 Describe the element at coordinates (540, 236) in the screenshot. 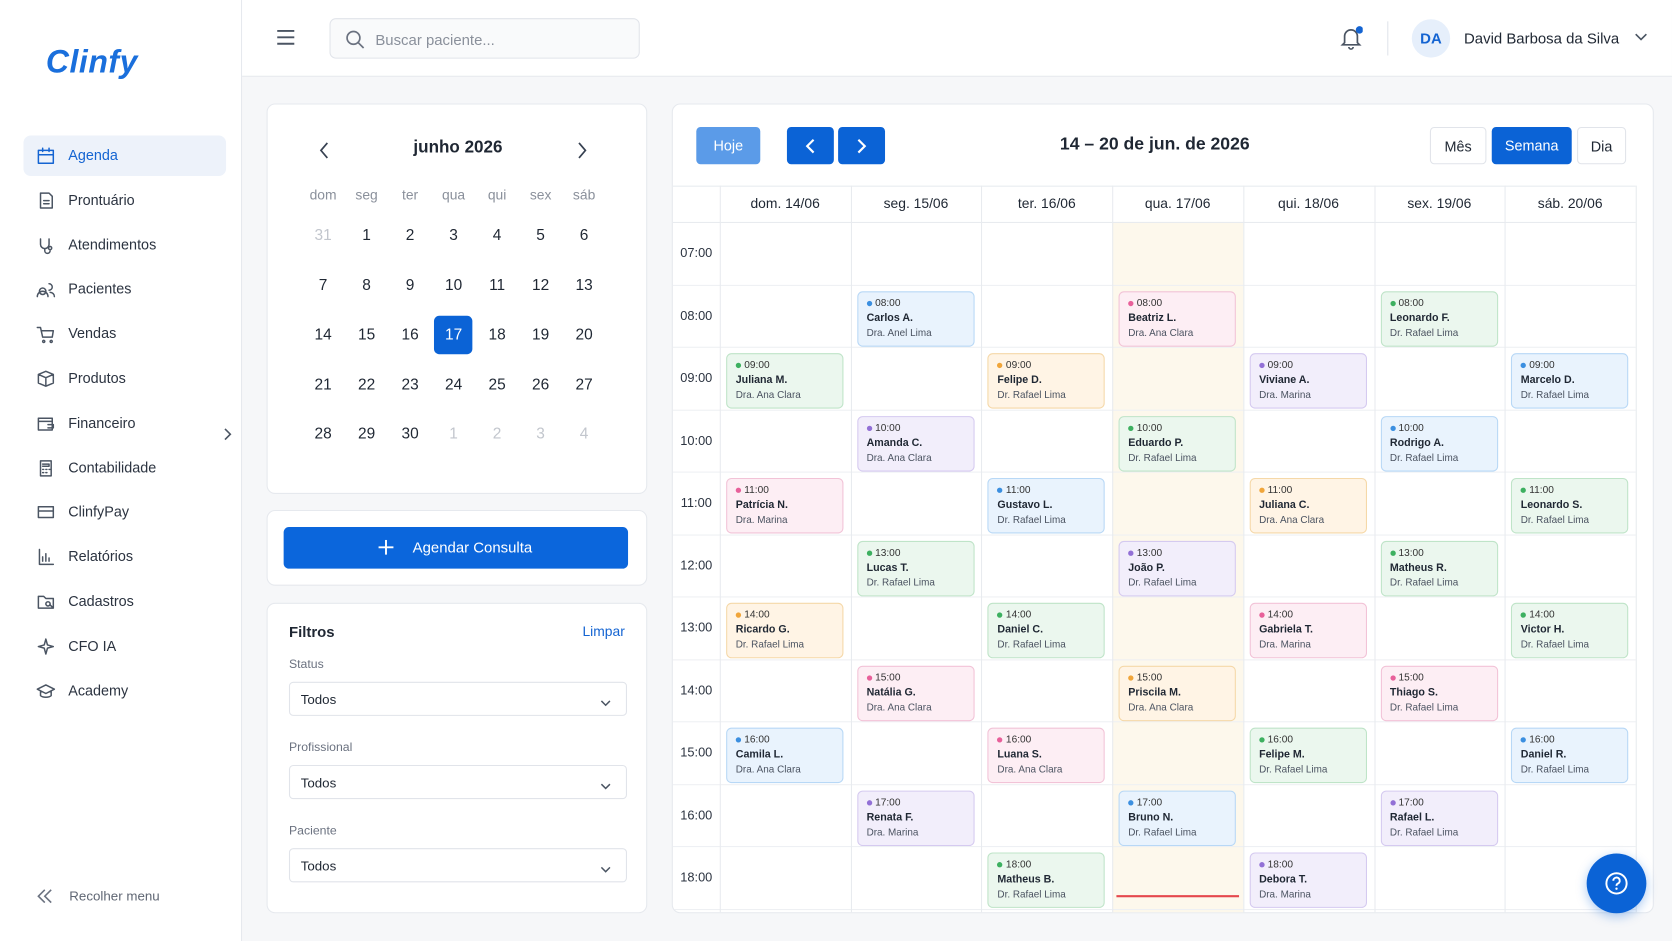

I see `day: 5` at that location.